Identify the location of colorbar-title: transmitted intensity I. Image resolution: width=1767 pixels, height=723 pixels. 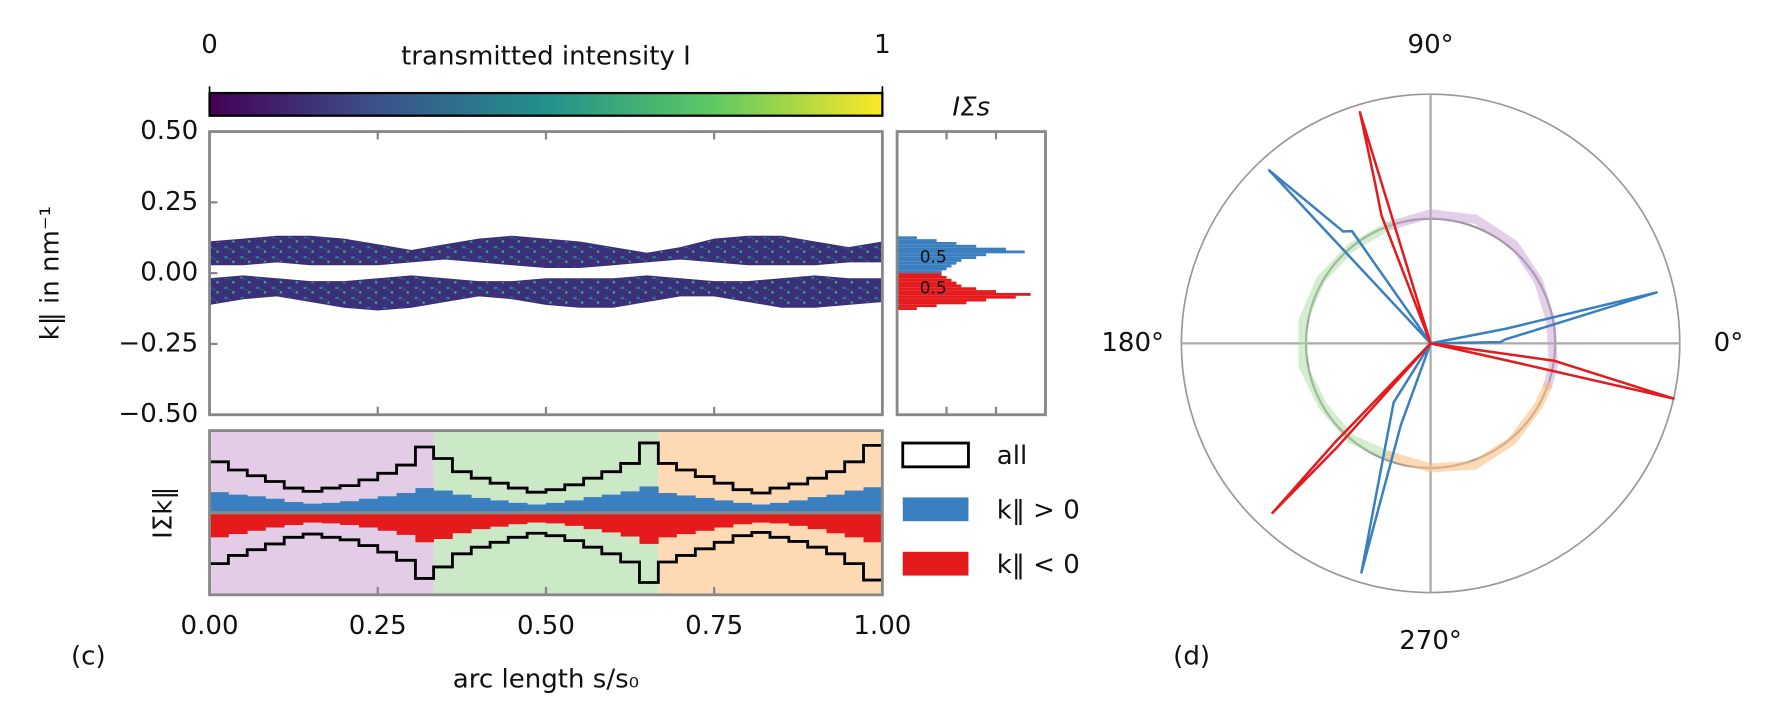
(546, 56).